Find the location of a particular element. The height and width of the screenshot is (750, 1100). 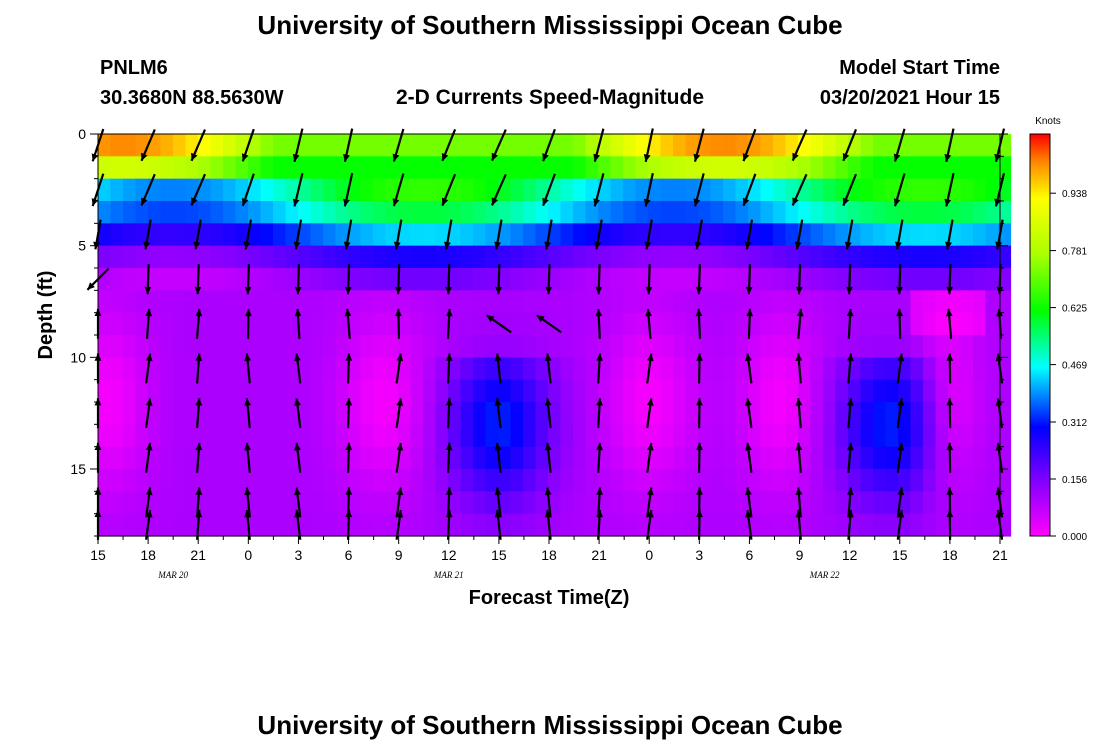

colorbar-tick-label: 0.000 is located at coordinates (1074, 537).